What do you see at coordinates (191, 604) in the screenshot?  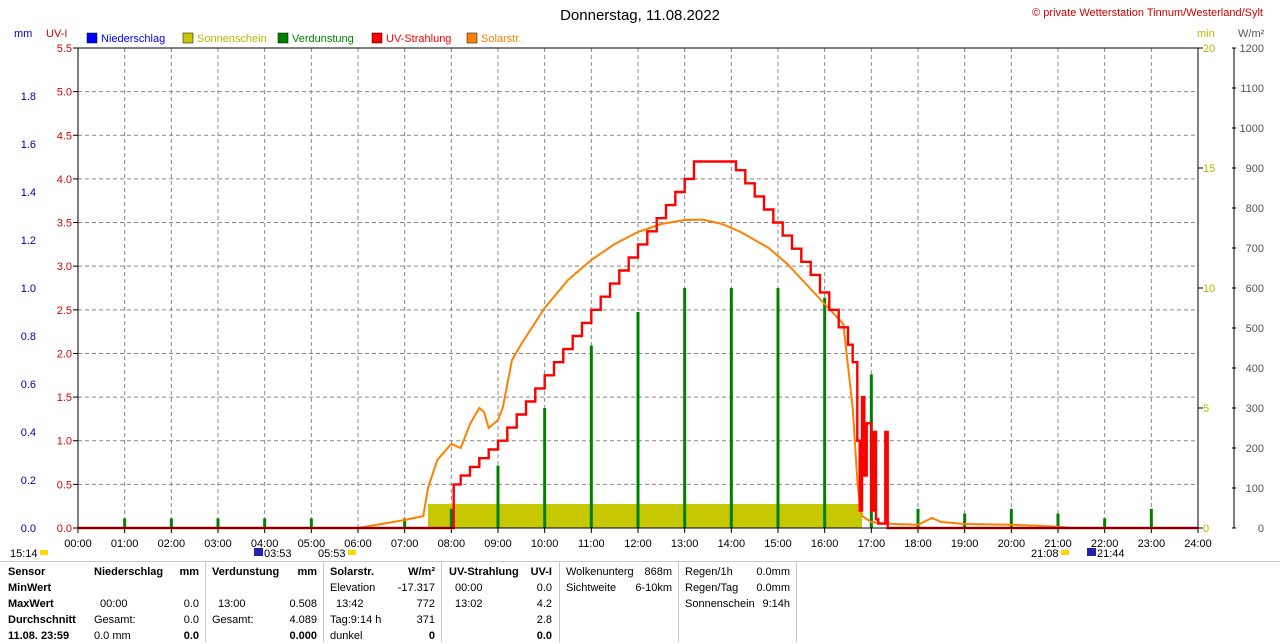 I see `niederschlag-max: 0.0` at bounding box center [191, 604].